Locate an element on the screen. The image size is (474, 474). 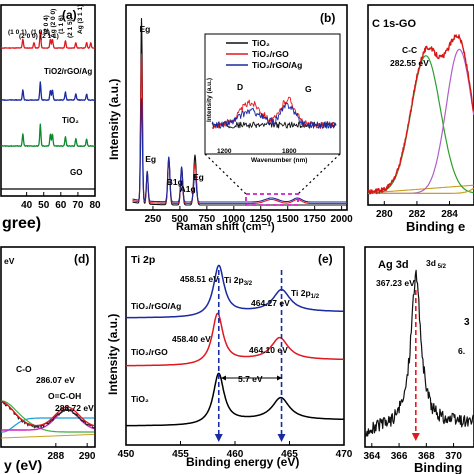
panel-a-series-label-tio2: TiO₂ is located at coordinates (70, 120).